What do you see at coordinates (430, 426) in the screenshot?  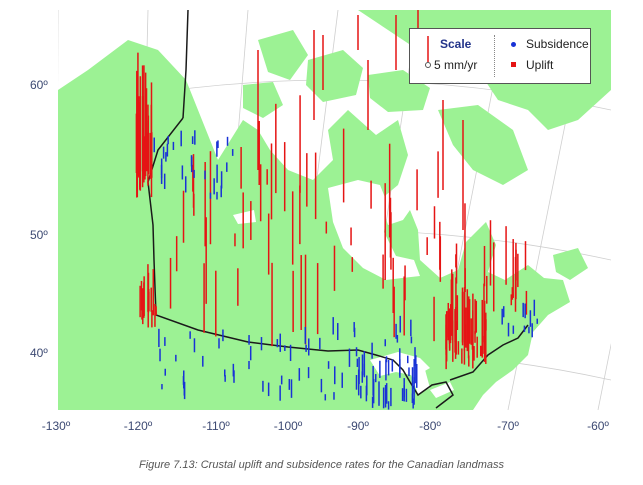 I see `lon-label-80: -80º` at bounding box center [430, 426].